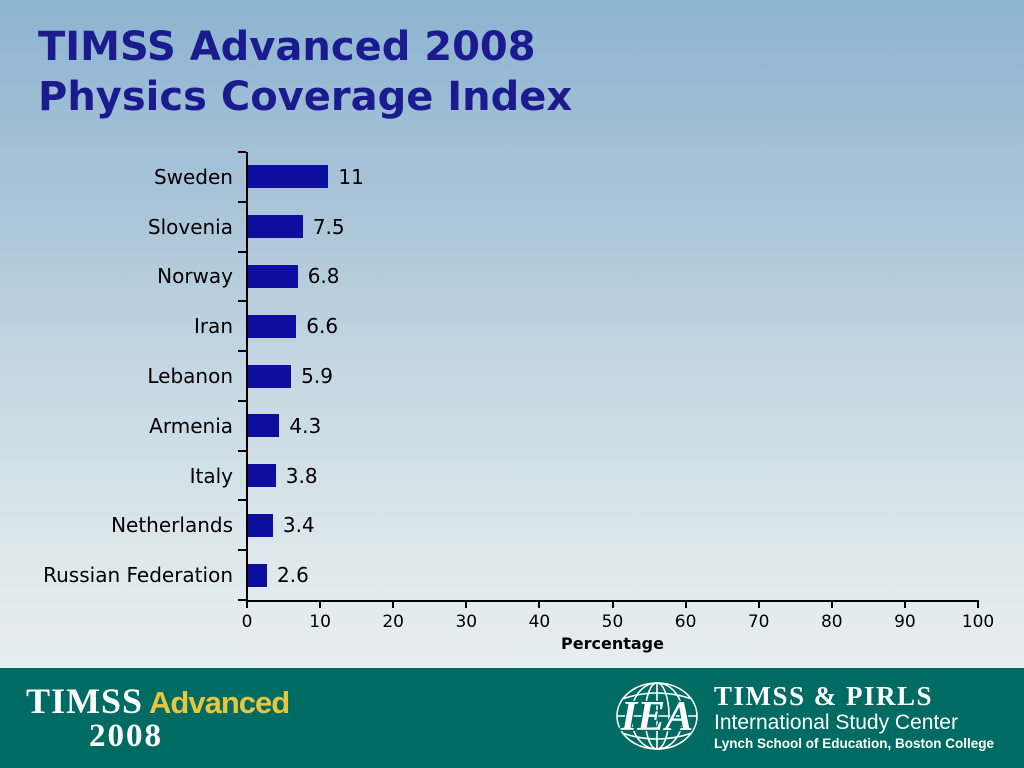  Describe the element at coordinates (758, 622) in the screenshot. I see `x-tick-label: 70` at that location.